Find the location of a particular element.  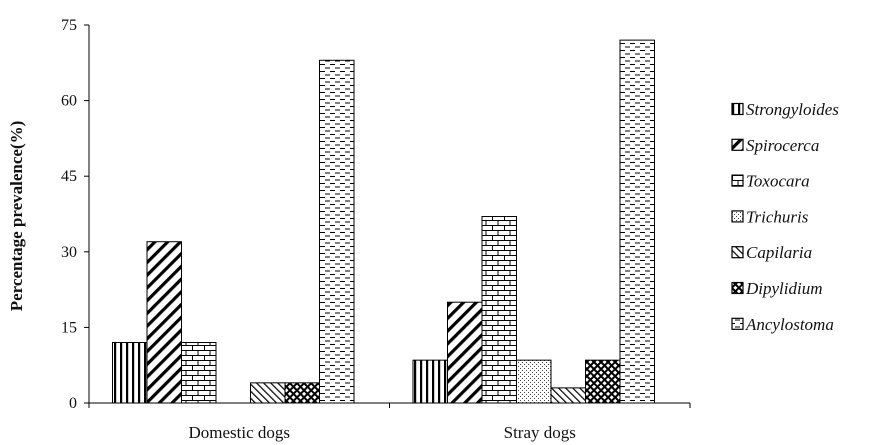

bar-domestic-dogs-toxocara is located at coordinates (199, 373).